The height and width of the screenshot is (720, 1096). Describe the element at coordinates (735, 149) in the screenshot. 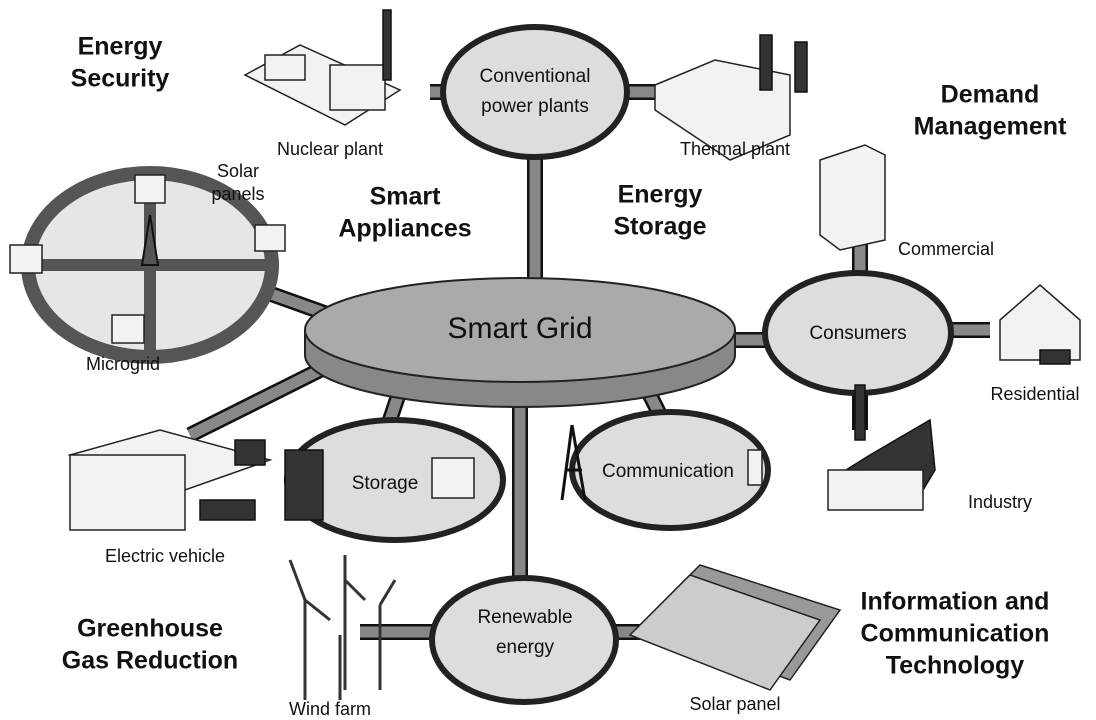

I see `item-label: Thermal plant` at that location.